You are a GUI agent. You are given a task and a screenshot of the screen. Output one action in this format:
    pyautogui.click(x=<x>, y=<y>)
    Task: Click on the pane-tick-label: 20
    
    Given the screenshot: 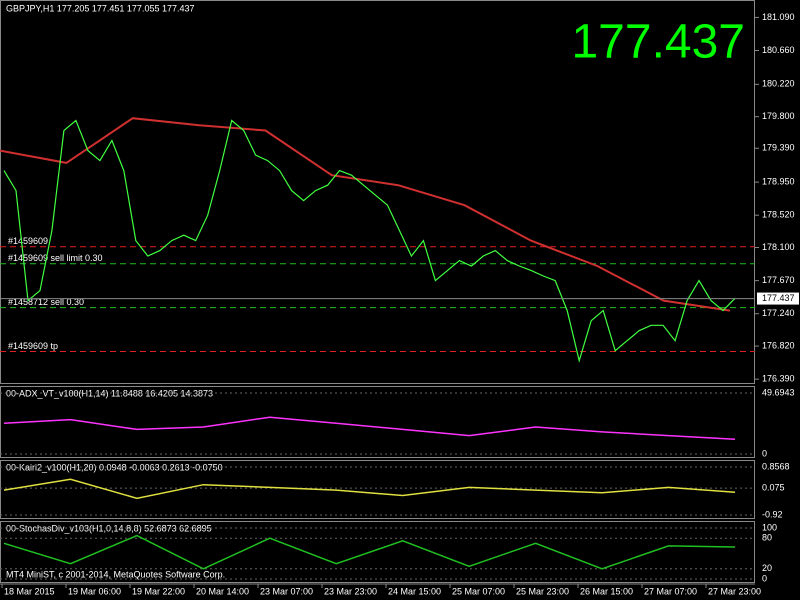 What is the action you would take?
    pyautogui.click(x=767, y=568)
    